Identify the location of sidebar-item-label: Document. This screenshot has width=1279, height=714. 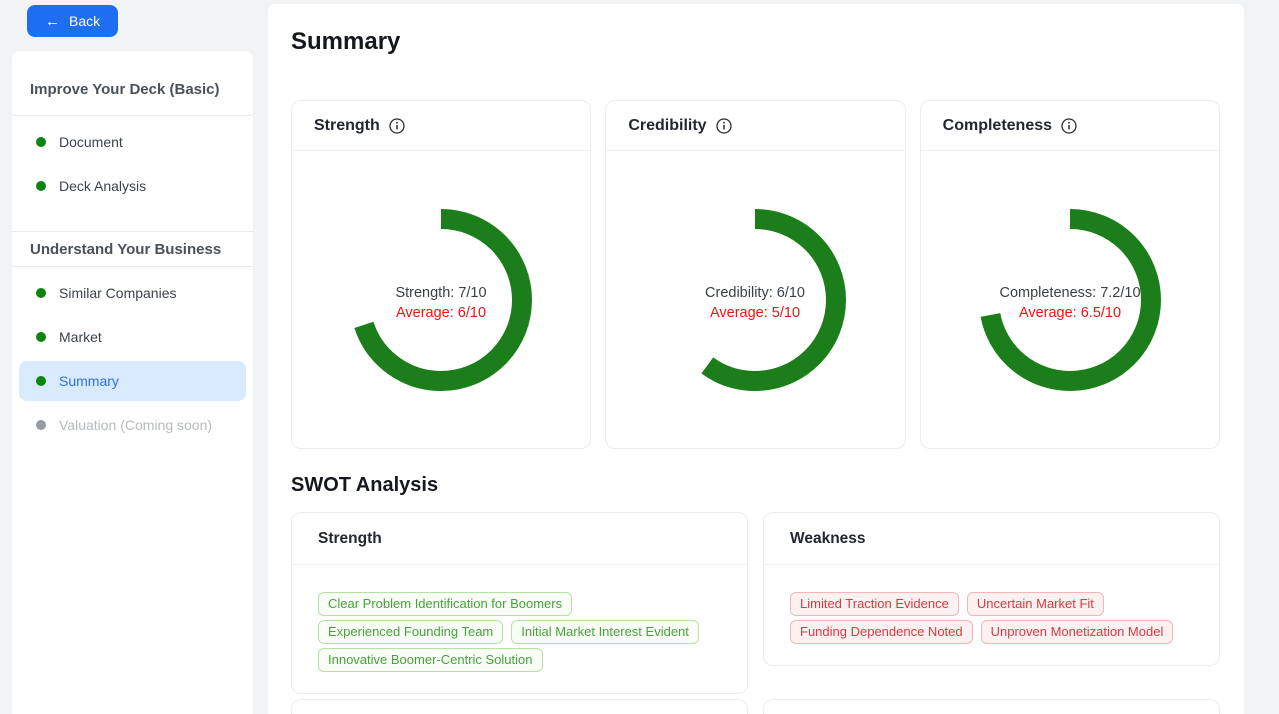
(91, 142).